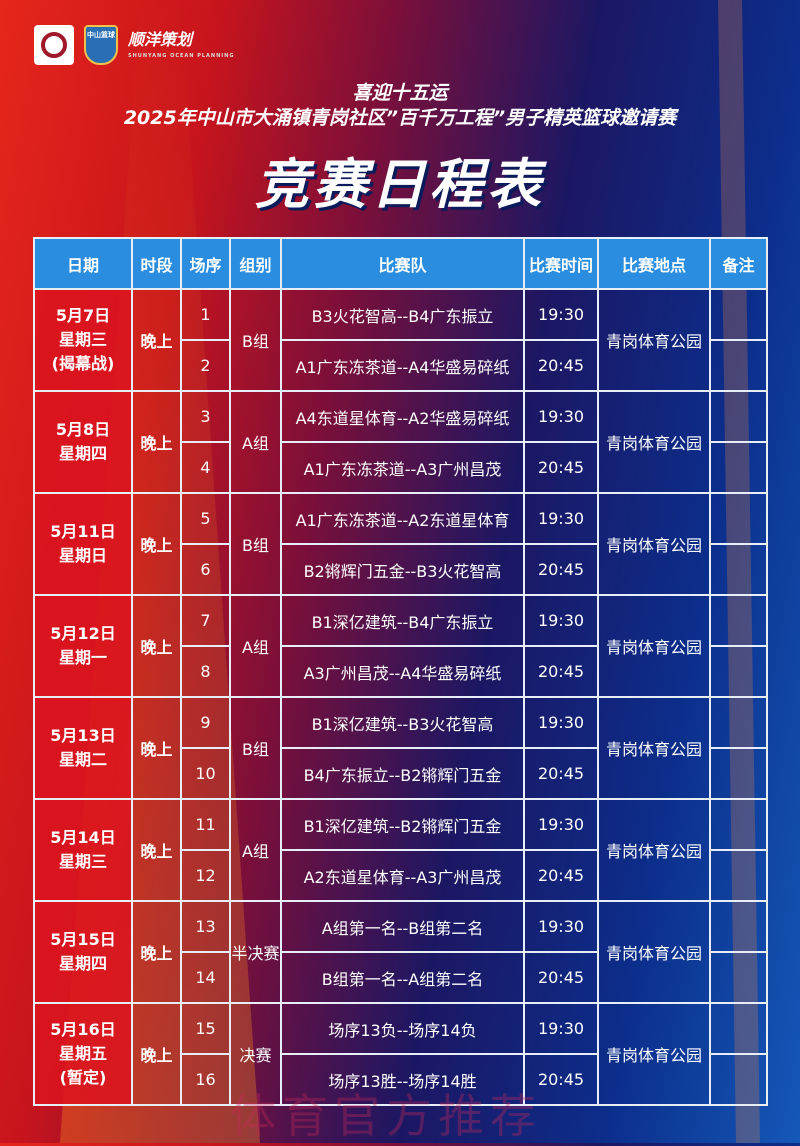  Describe the element at coordinates (402, 722) in the screenshot. I see `teams-cell: B1深亿建筑--B3火花智高` at that location.